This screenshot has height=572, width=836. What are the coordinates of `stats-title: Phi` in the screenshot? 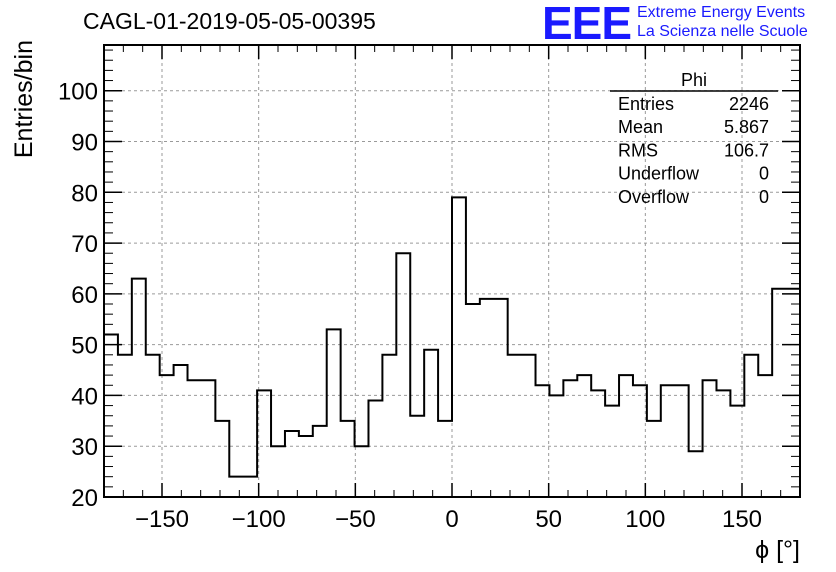 It's located at (694, 80).